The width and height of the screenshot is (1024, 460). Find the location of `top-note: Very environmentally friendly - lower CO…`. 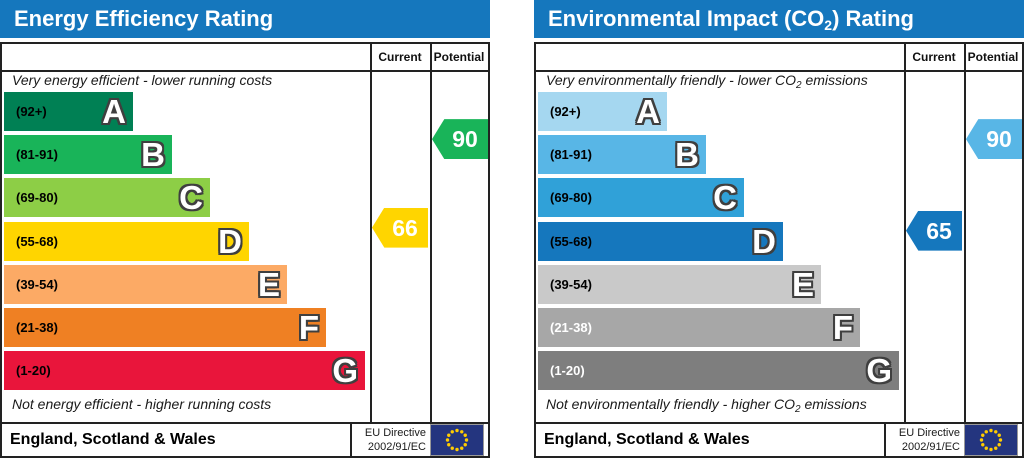

top-note: Very environmentally friendly - lower CO… is located at coordinates (707, 81).